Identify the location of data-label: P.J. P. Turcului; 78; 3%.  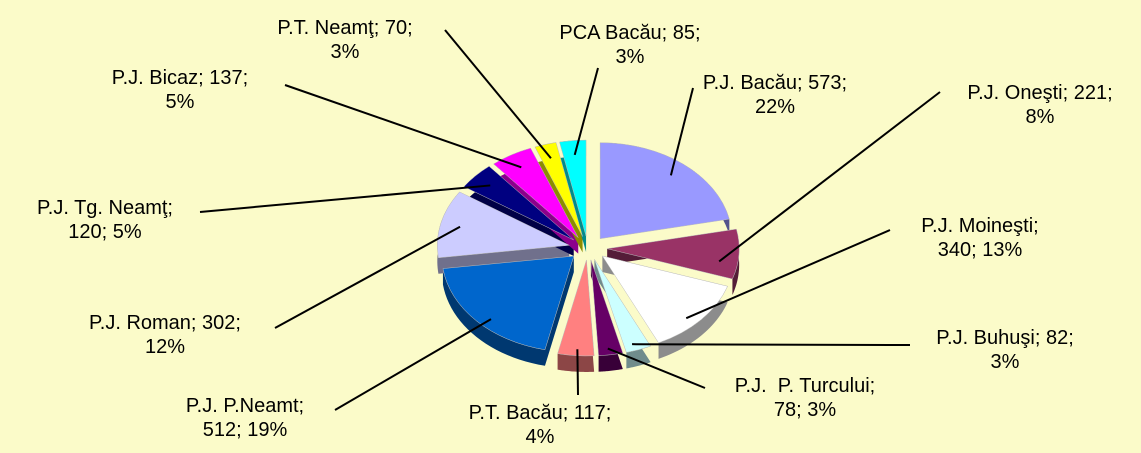
(805, 398).